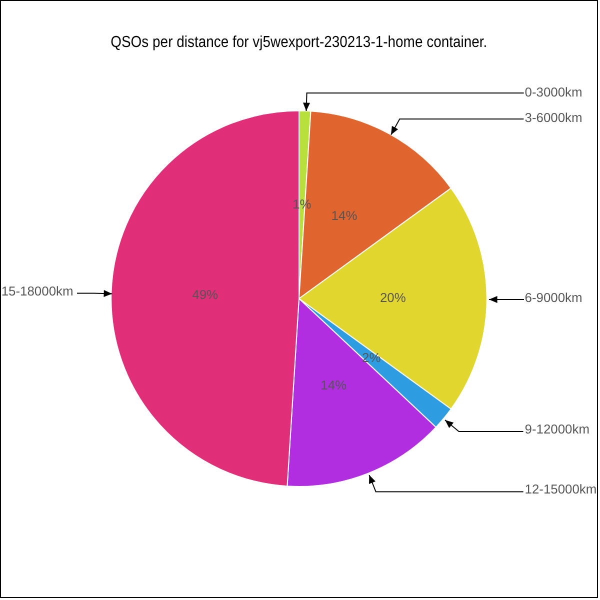  I want to click on slice-label: 15-18000km, so click(37, 291).